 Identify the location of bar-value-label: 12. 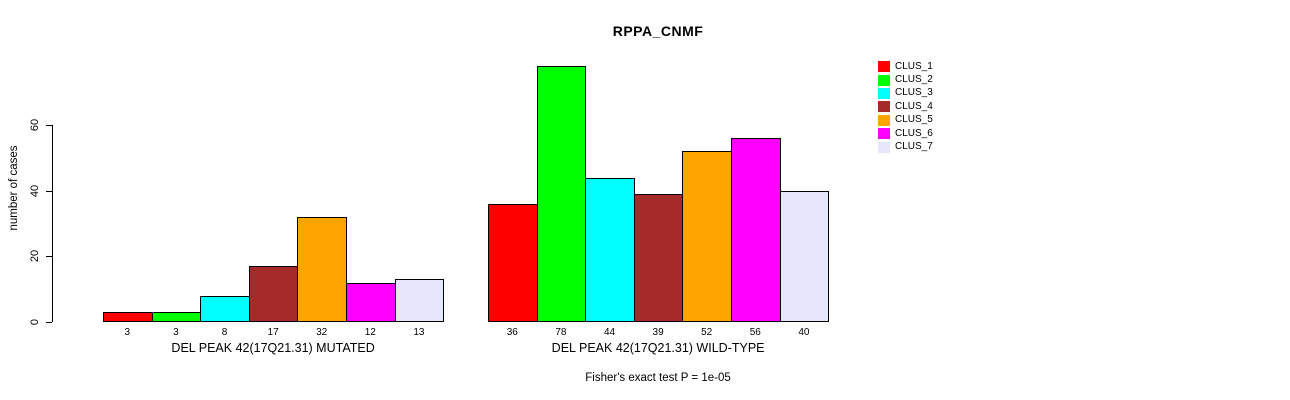
(370, 332).